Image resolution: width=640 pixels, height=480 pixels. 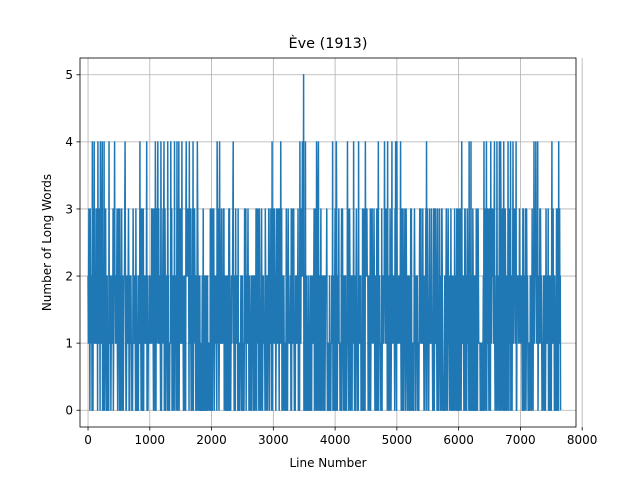 I want to click on x-tick-label: 6000, so click(x=458, y=440).